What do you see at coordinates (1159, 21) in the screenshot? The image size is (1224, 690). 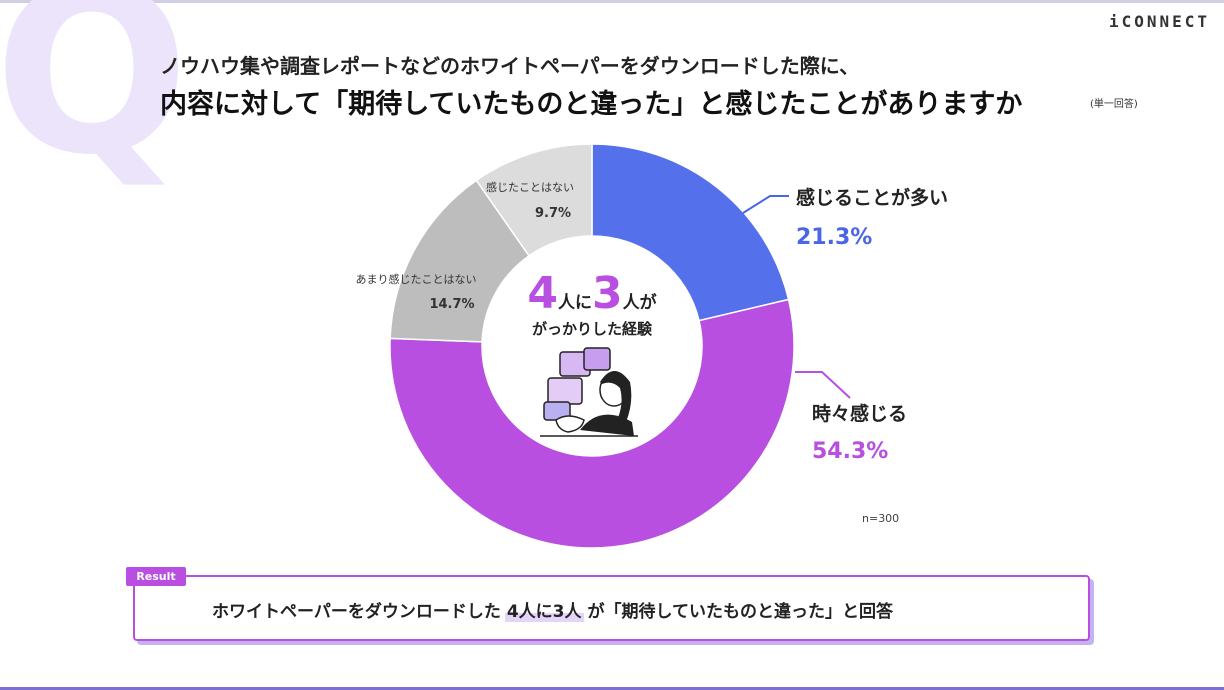 I see `brand-logo: iCONNECT` at bounding box center [1159, 21].